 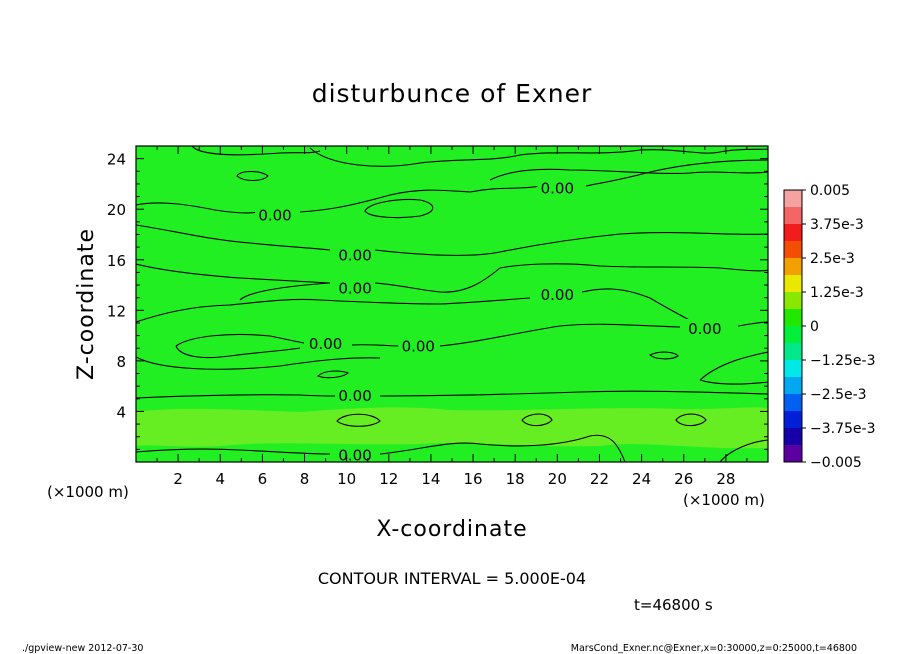 I want to click on y-tick-label: 4, so click(x=121, y=412).